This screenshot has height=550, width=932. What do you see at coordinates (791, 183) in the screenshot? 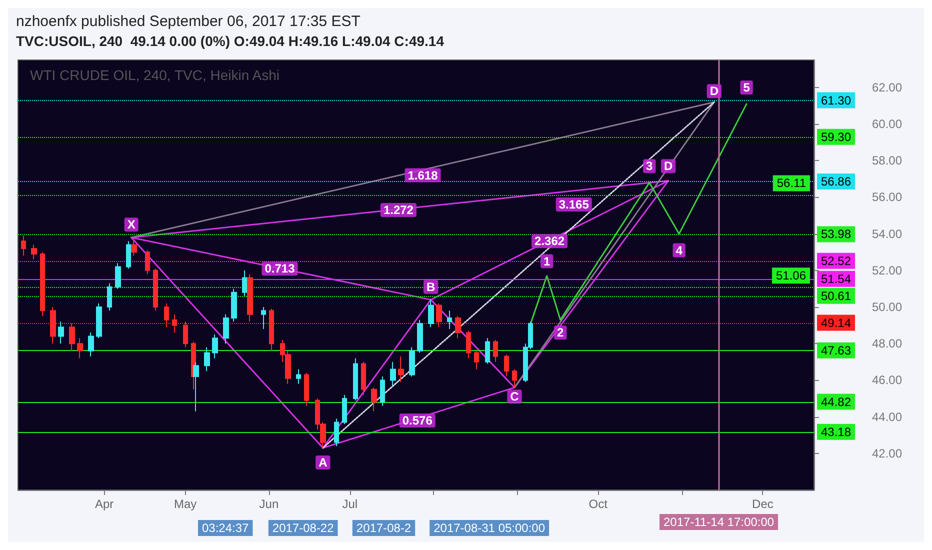
I see `ref-line-label: 56.11` at bounding box center [791, 183].